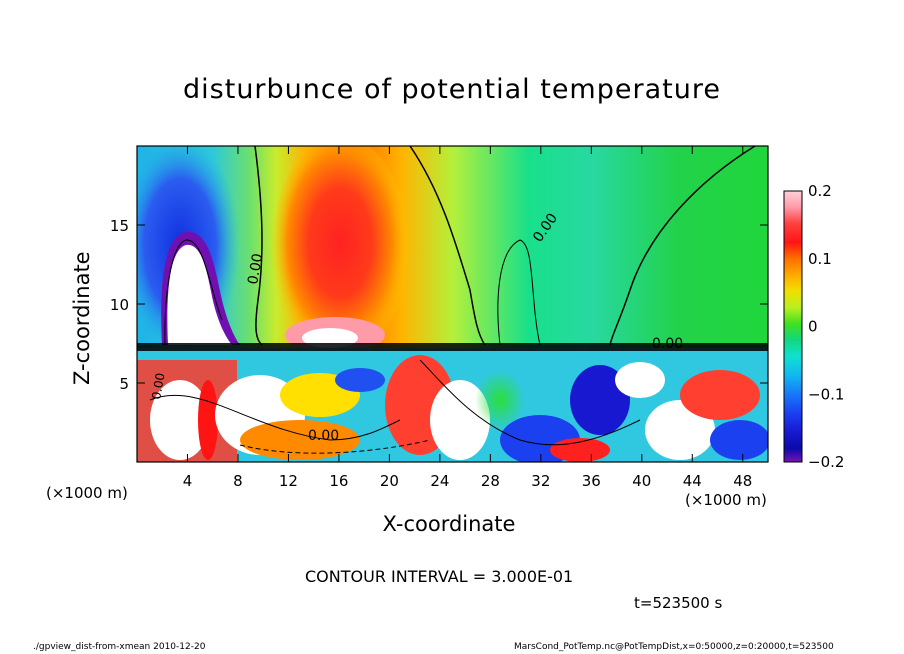 The width and height of the screenshot is (904, 654). Describe the element at coordinates (87, 493) in the screenshot. I see `x-unit-left: (×1000 m)` at that location.